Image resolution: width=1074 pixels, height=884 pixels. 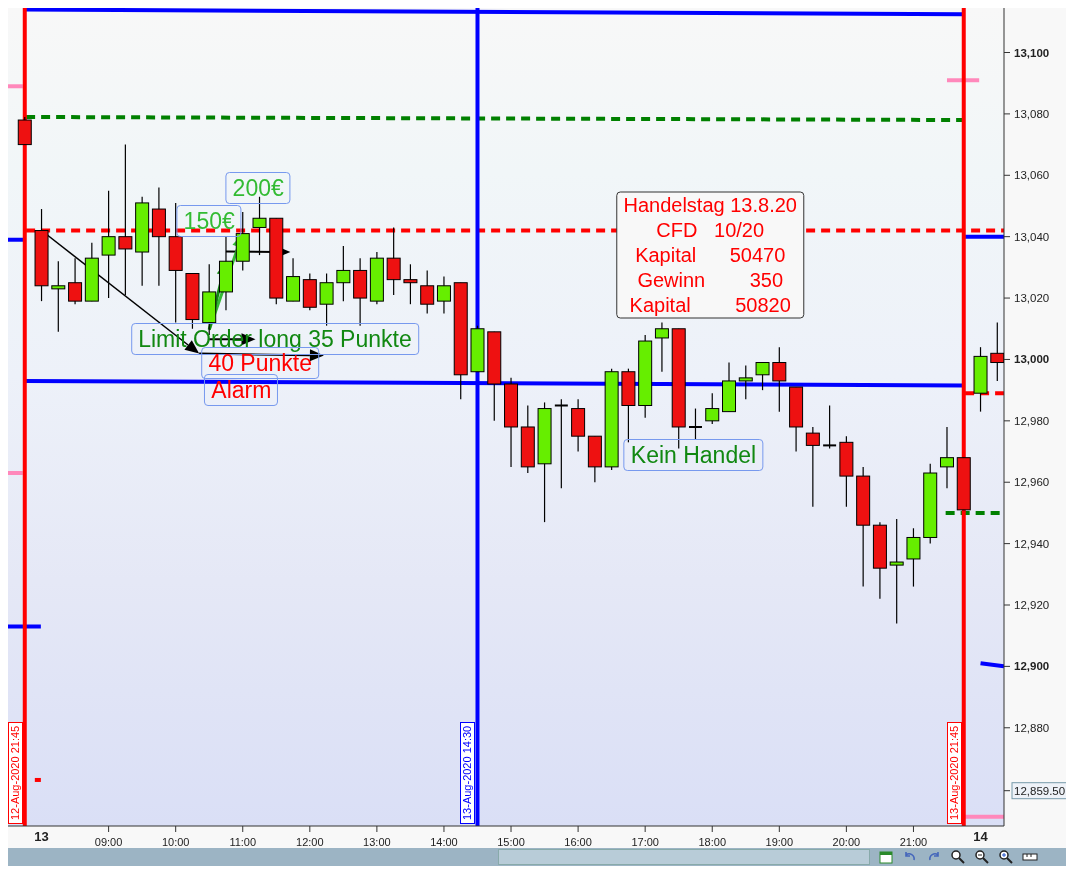 I want to click on annotation: Alarm, so click(x=241, y=390).